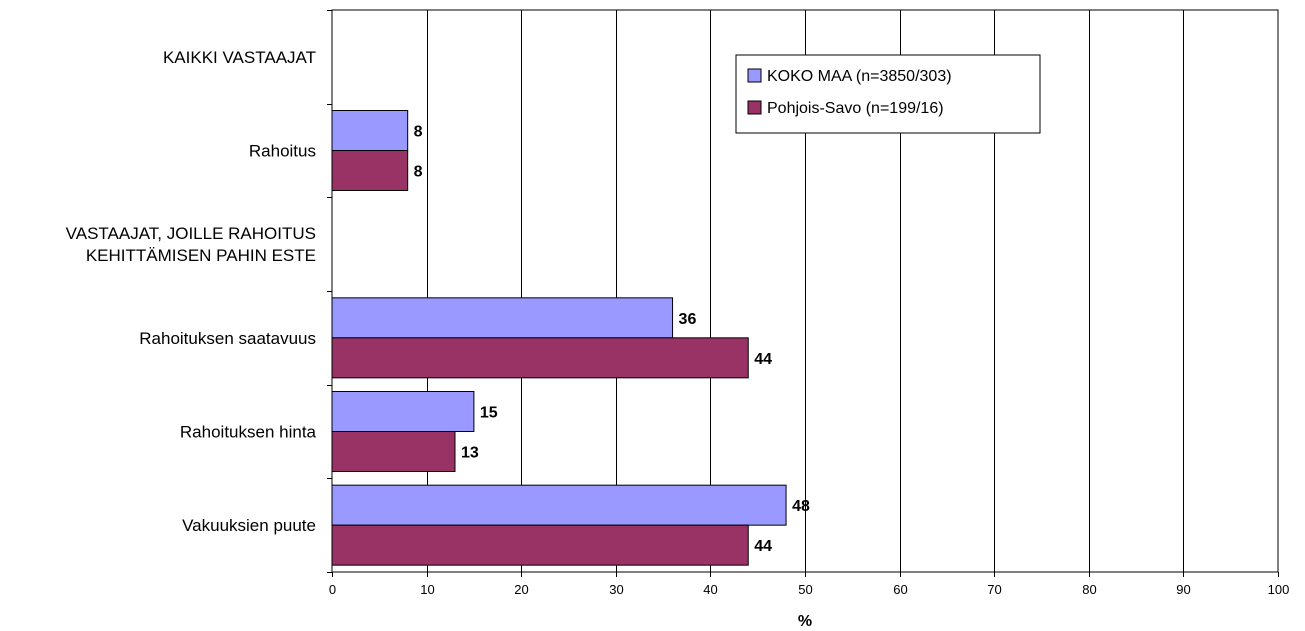 This screenshot has height=631, width=1305. I want to click on category-label: VASTAAJAT, JOILLE RAHOITUS, so click(191, 233).